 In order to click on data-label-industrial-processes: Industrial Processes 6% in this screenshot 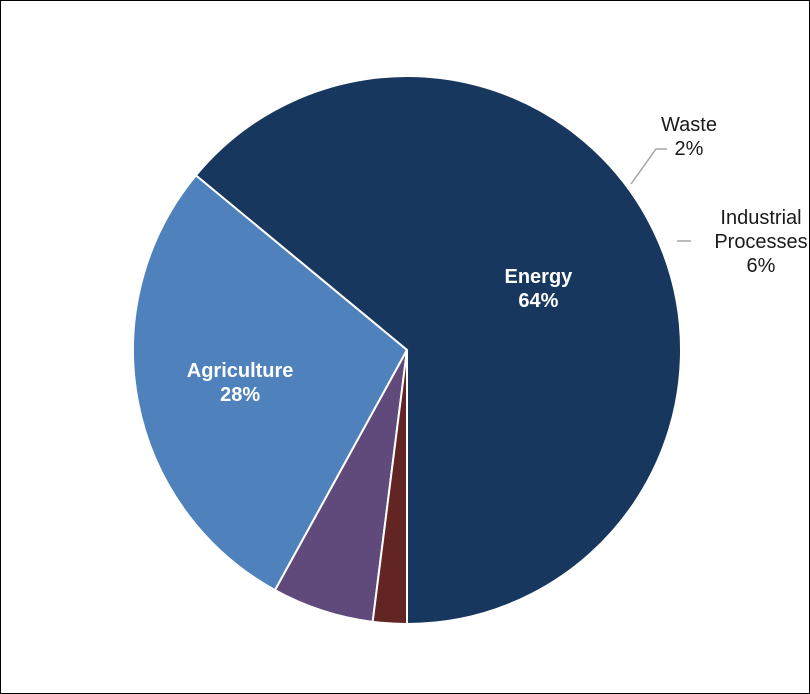, I will do `click(760, 242)`.